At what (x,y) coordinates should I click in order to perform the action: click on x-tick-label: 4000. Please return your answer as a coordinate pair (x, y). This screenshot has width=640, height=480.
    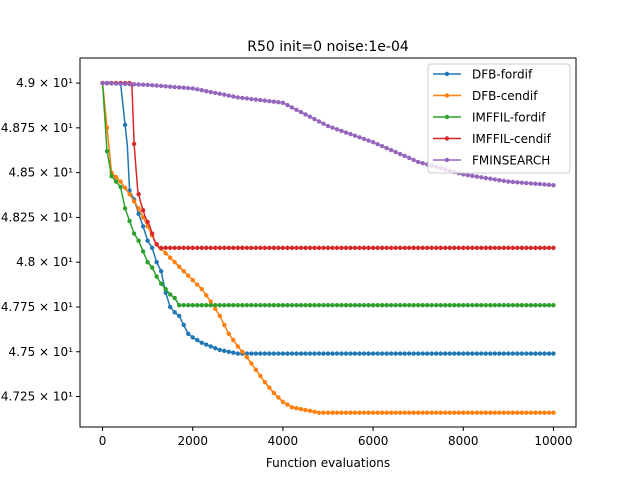
    Looking at the image, I should click on (283, 441).